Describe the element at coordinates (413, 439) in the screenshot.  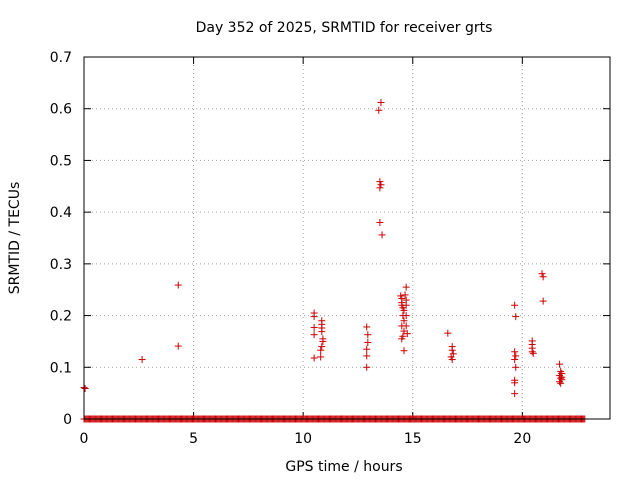
I see `x-tick-label: 15` at that location.